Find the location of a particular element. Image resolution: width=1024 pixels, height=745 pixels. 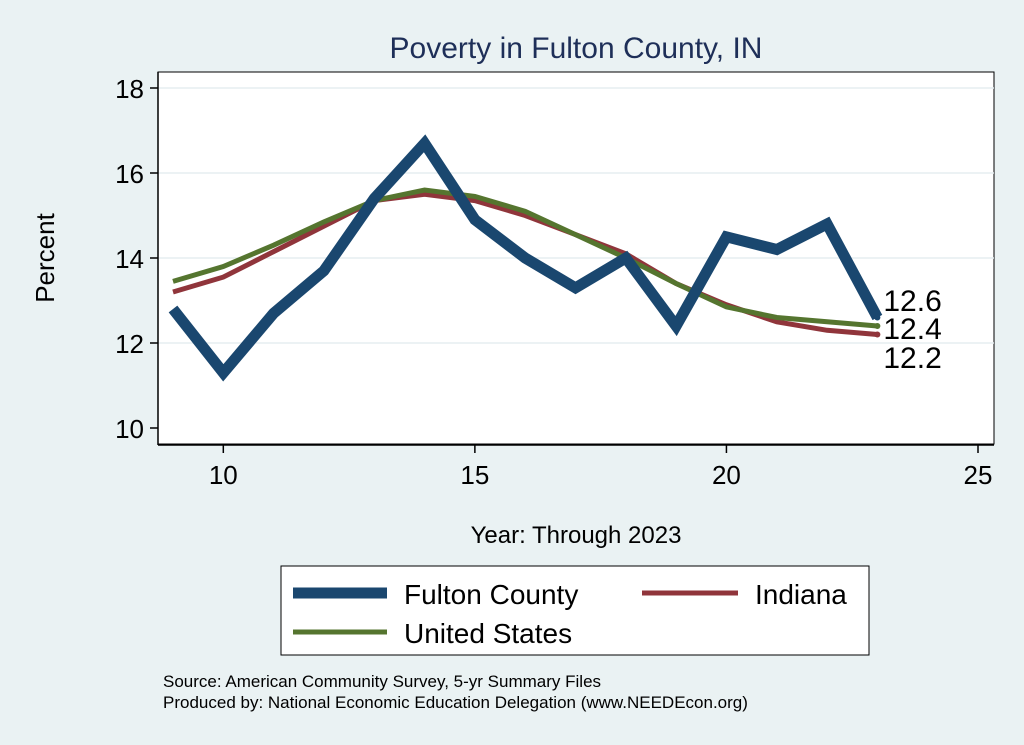

y-tick-label: 16 is located at coordinates (129, 174).